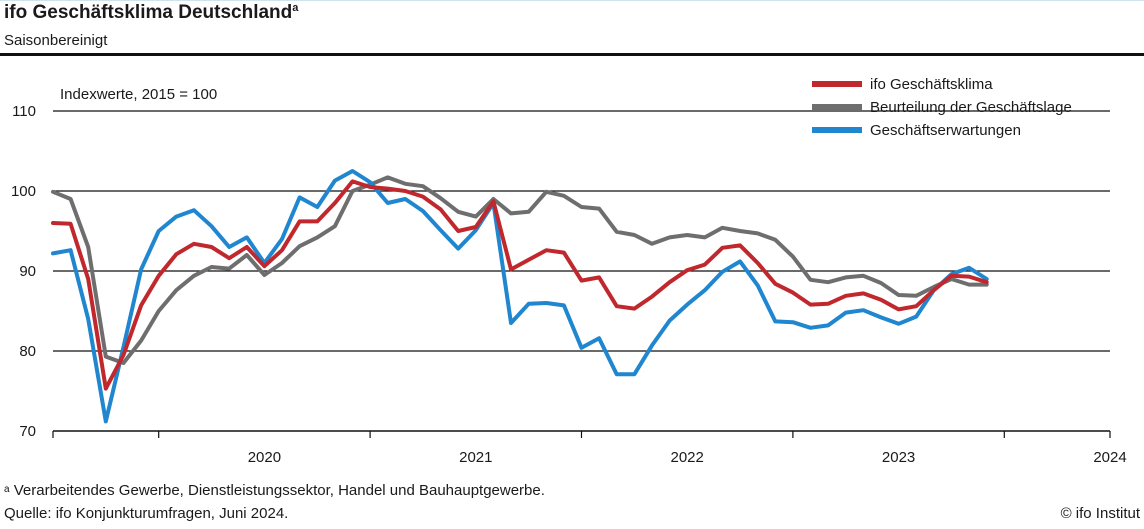  What do you see at coordinates (23, 191) in the screenshot?
I see `y-tick-label: 100` at bounding box center [23, 191].